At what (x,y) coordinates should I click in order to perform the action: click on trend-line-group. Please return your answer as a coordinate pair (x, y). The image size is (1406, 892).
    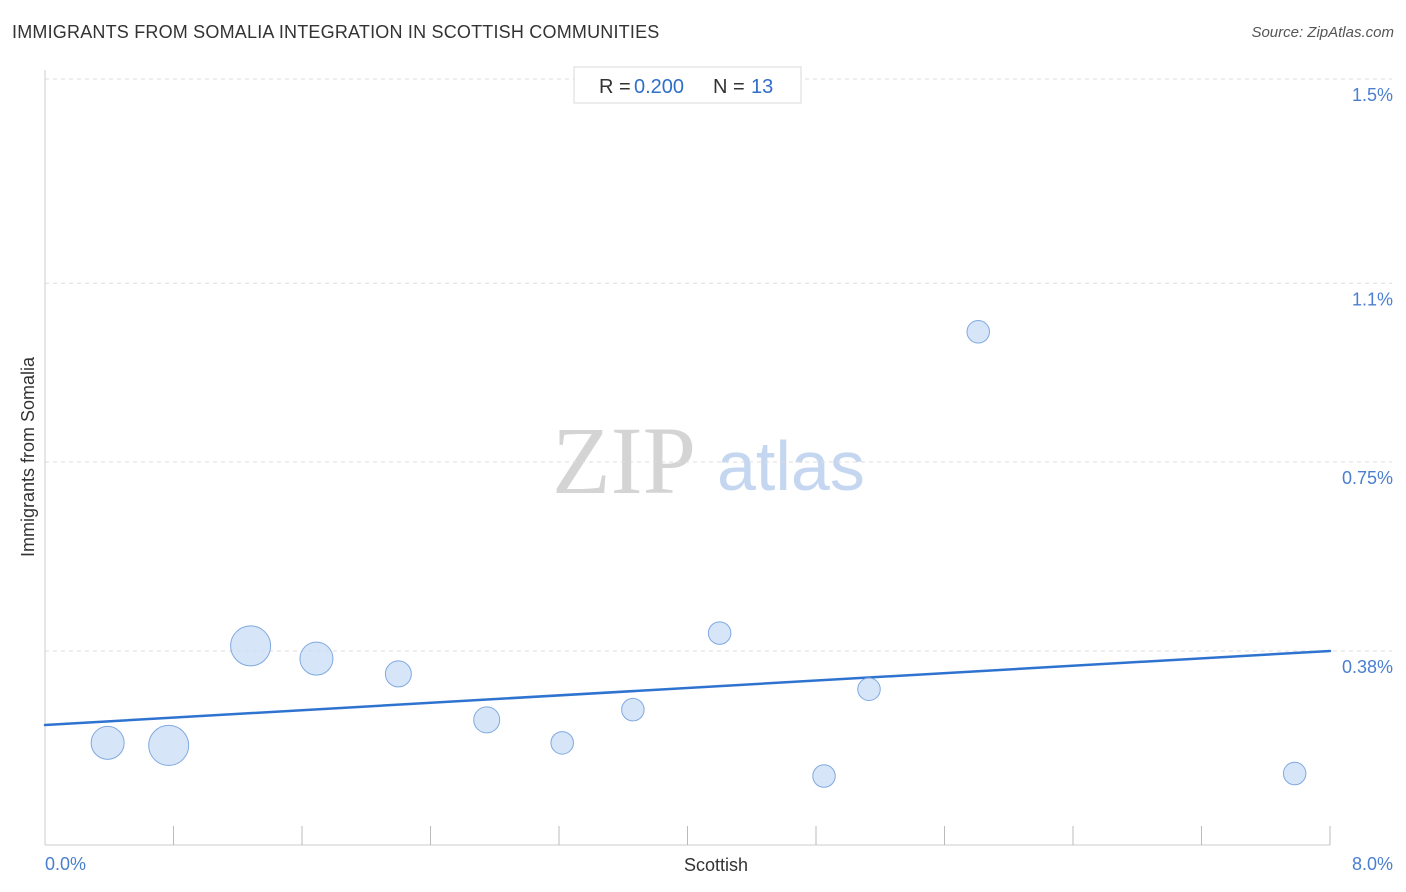
    Looking at the image, I should click on (687, 688).